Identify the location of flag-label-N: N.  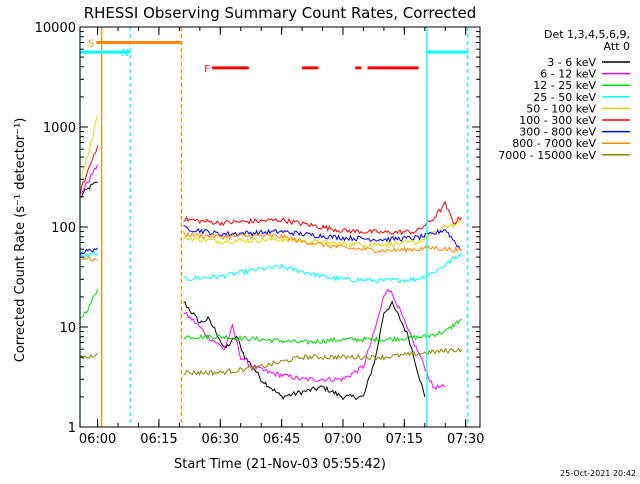
(124, 53).